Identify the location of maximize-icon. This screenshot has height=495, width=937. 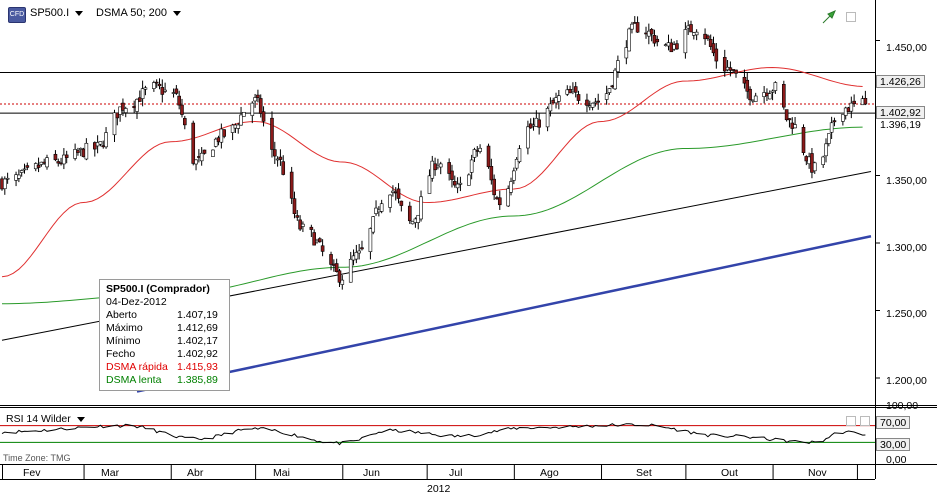
(851, 17).